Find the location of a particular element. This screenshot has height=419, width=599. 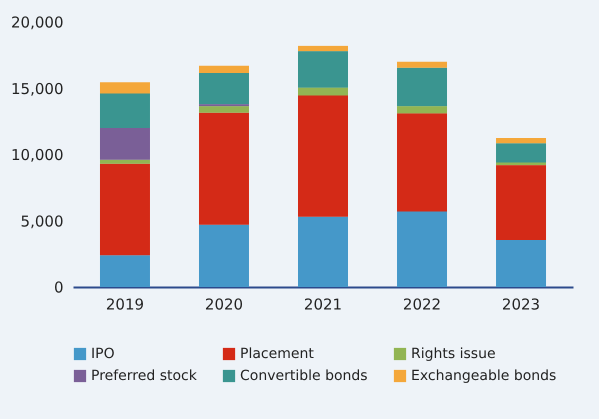

legend-label: Placement is located at coordinates (277, 354).